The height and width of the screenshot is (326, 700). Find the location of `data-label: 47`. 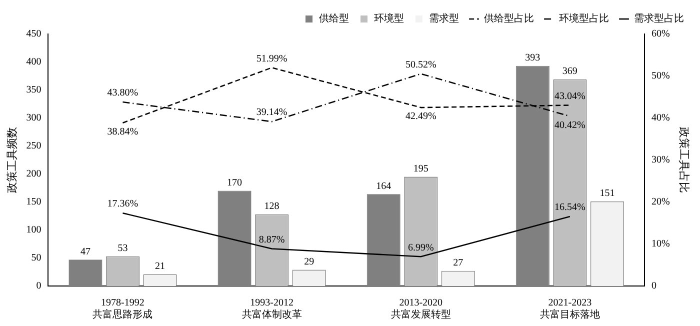

data-label: 47 is located at coordinates (85, 252).